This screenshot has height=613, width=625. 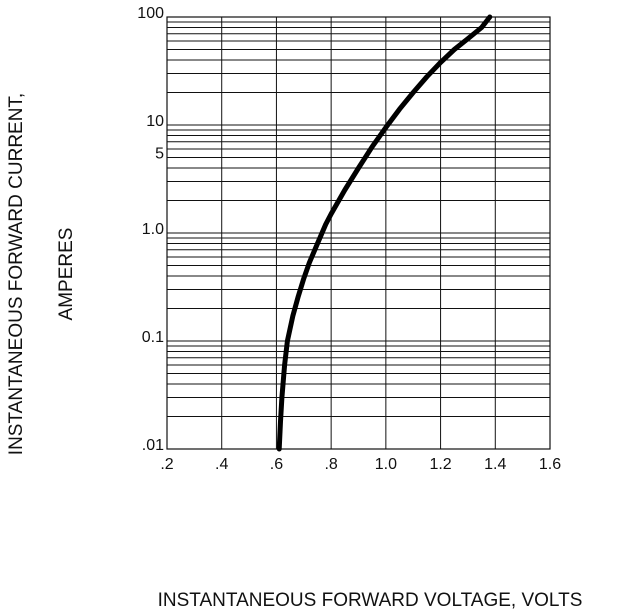 What do you see at coordinates (330, 464) in the screenshot?
I see `x-tick-label: .8` at bounding box center [330, 464].